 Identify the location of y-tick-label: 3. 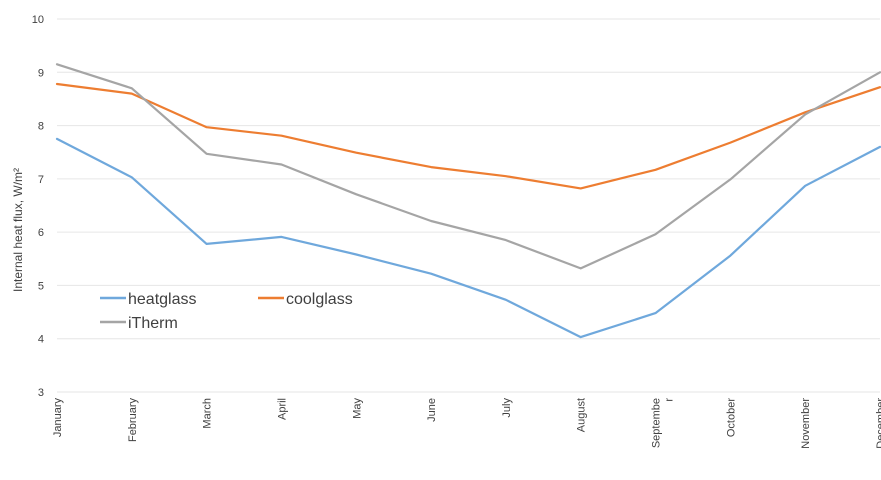
(41, 393).